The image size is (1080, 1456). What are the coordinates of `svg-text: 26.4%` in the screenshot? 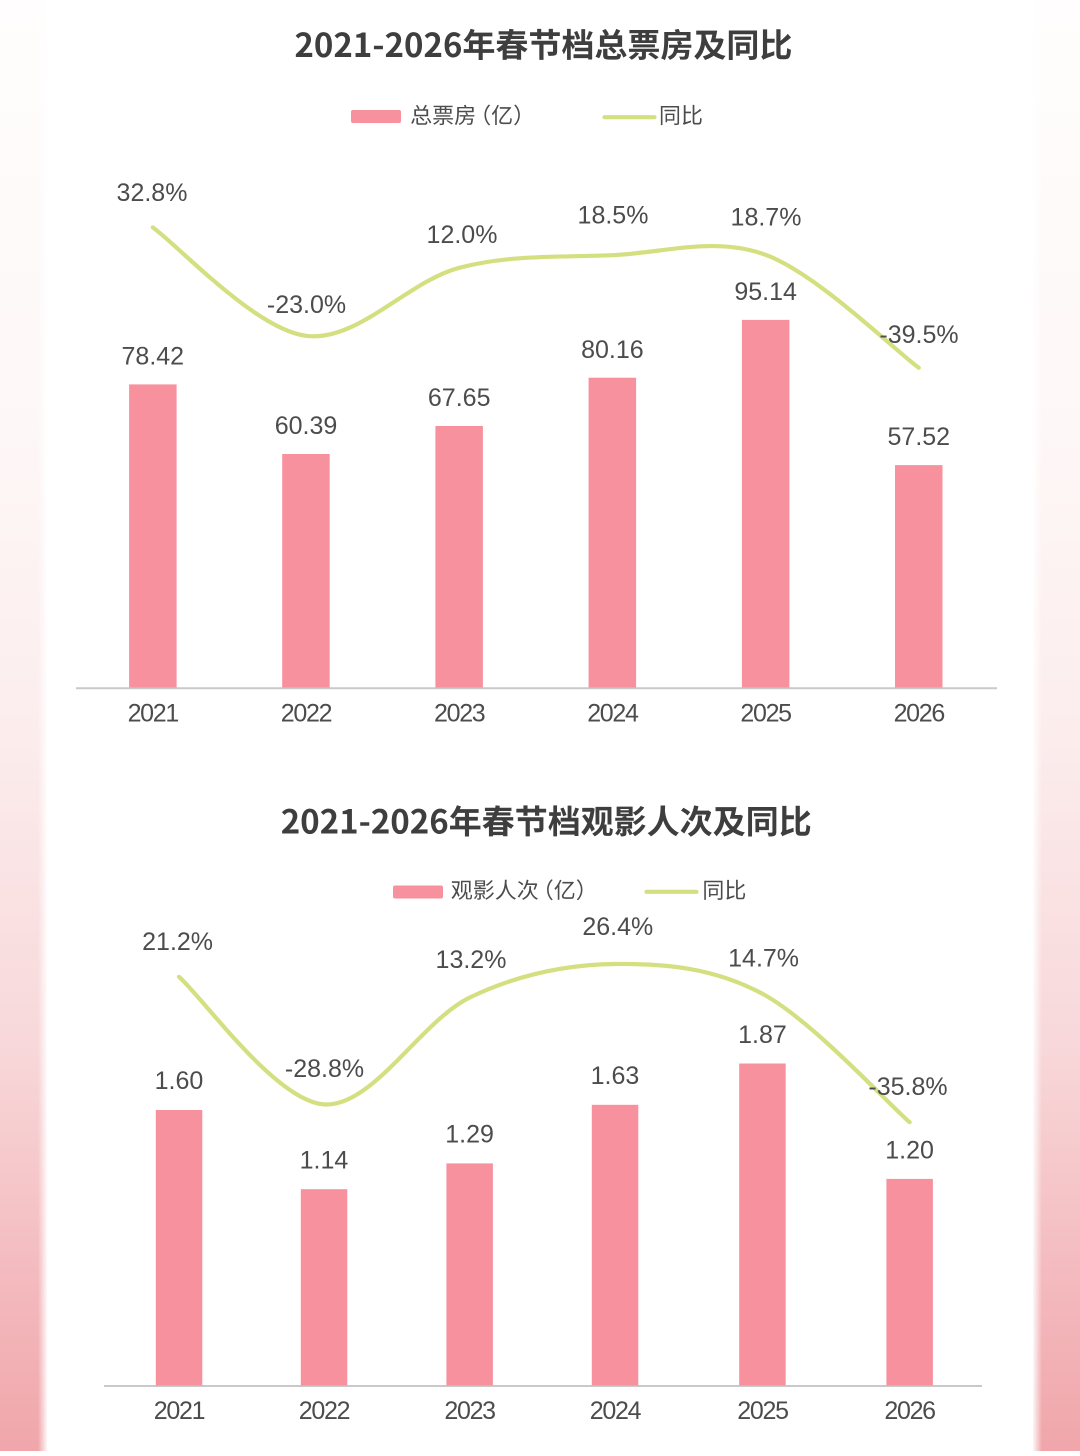 It's located at (617, 927).